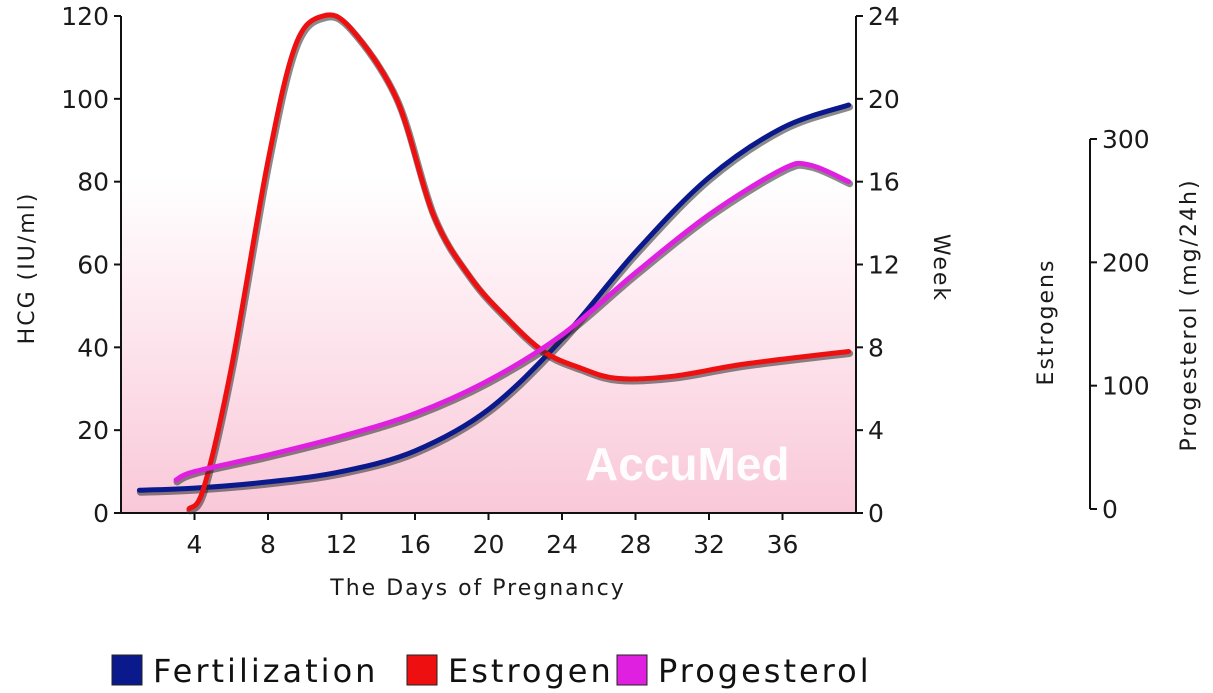  What do you see at coordinates (765, 671) in the screenshot?
I see `legend-label-progesterol: Progesterol` at bounding box center [765, 671].